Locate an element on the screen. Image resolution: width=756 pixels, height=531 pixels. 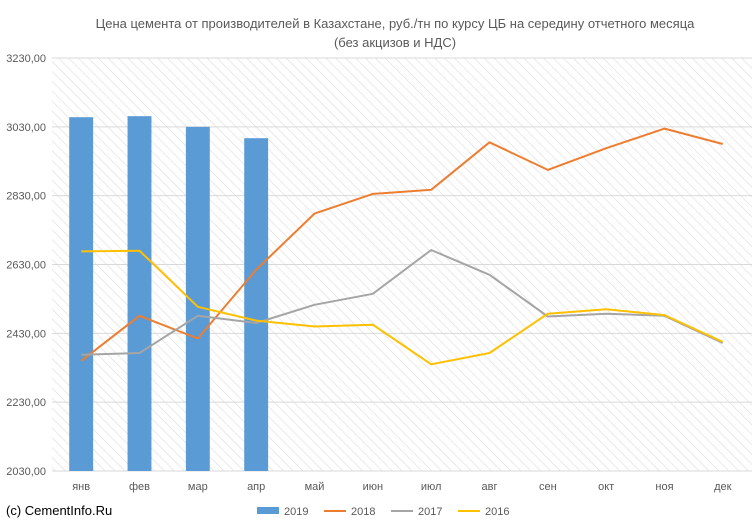
x-tick-label: апр is located at coordinates (256, 487).